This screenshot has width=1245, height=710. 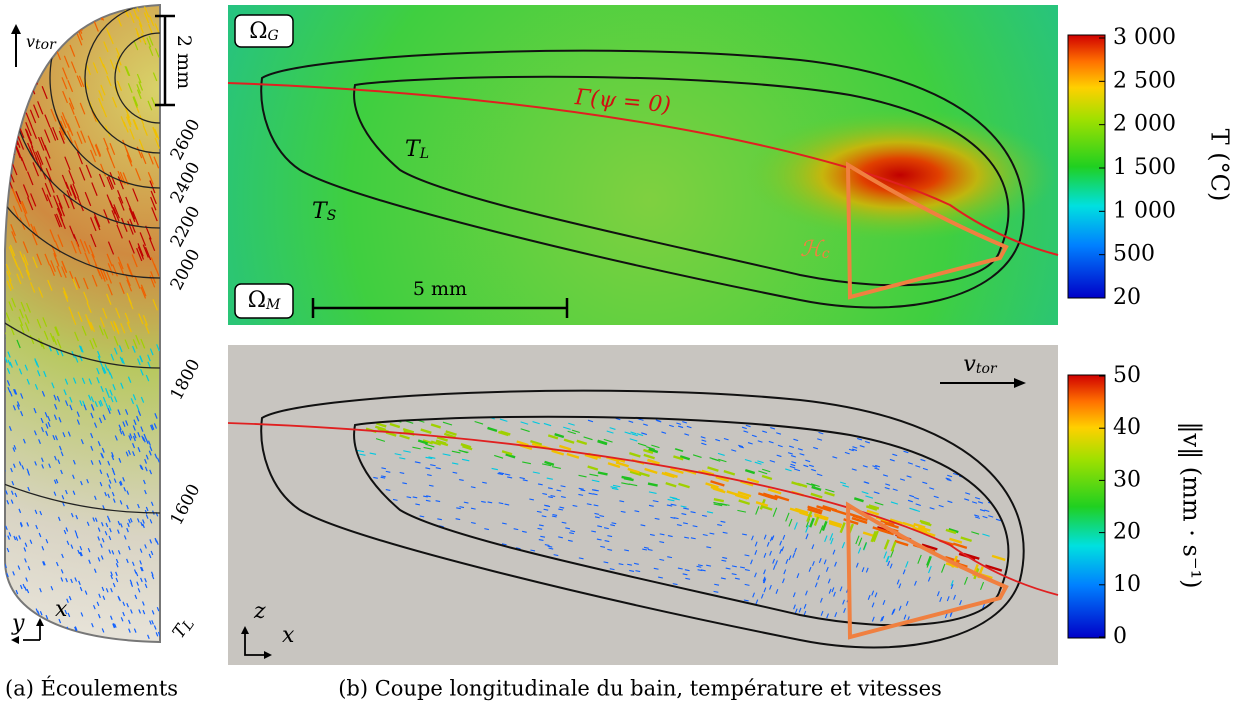 What do you see at coordinates (264, 301) in the screenshot?
I see `label-box` at bounding box center [264, 301].